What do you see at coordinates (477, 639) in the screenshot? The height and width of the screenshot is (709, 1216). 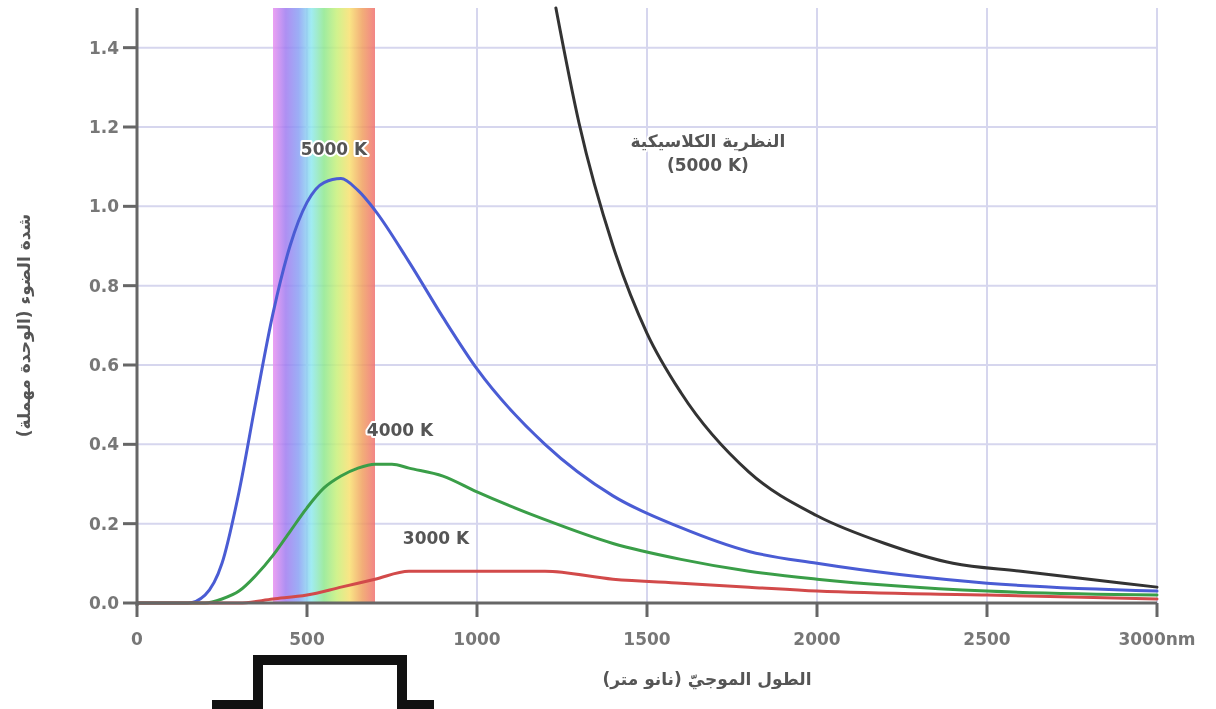 I see `x-tick-label: 1000` at bounding box center [477, 639].